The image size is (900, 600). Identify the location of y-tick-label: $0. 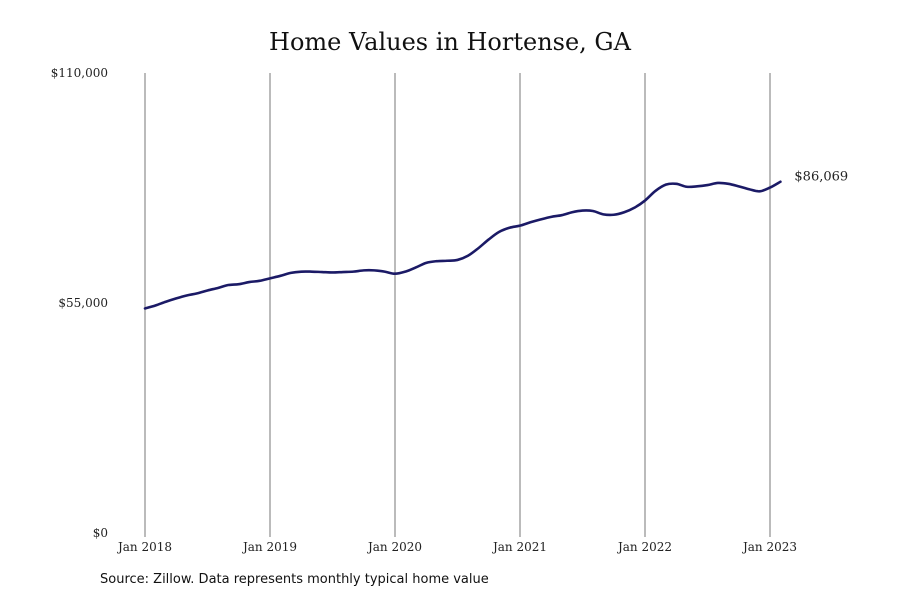
(100, 533).